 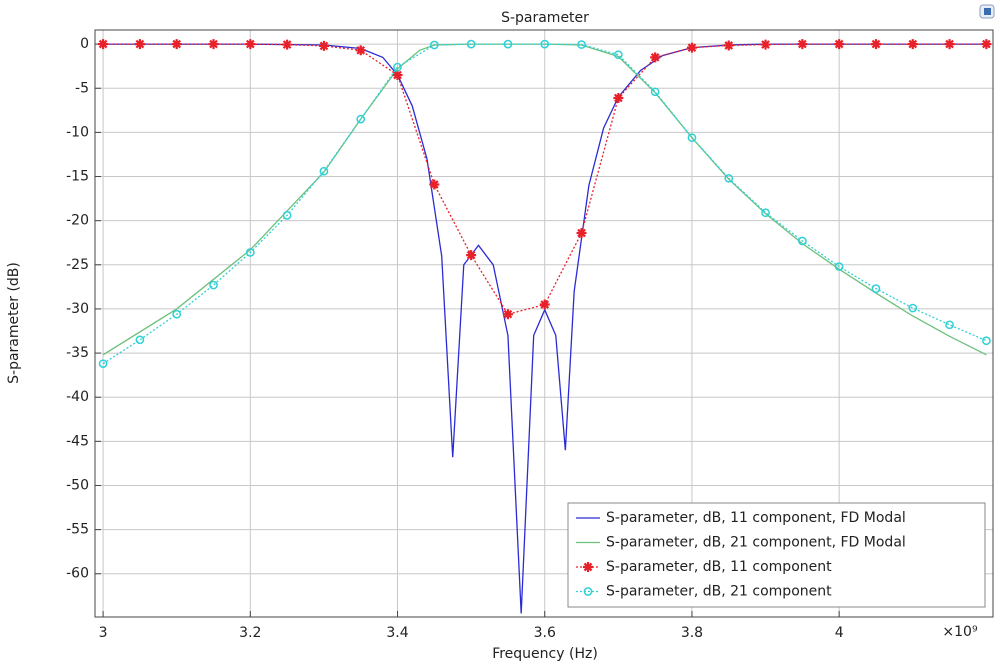 I want to click on x-axis-label: Frequency (Hz), so click(x=545, y=654).